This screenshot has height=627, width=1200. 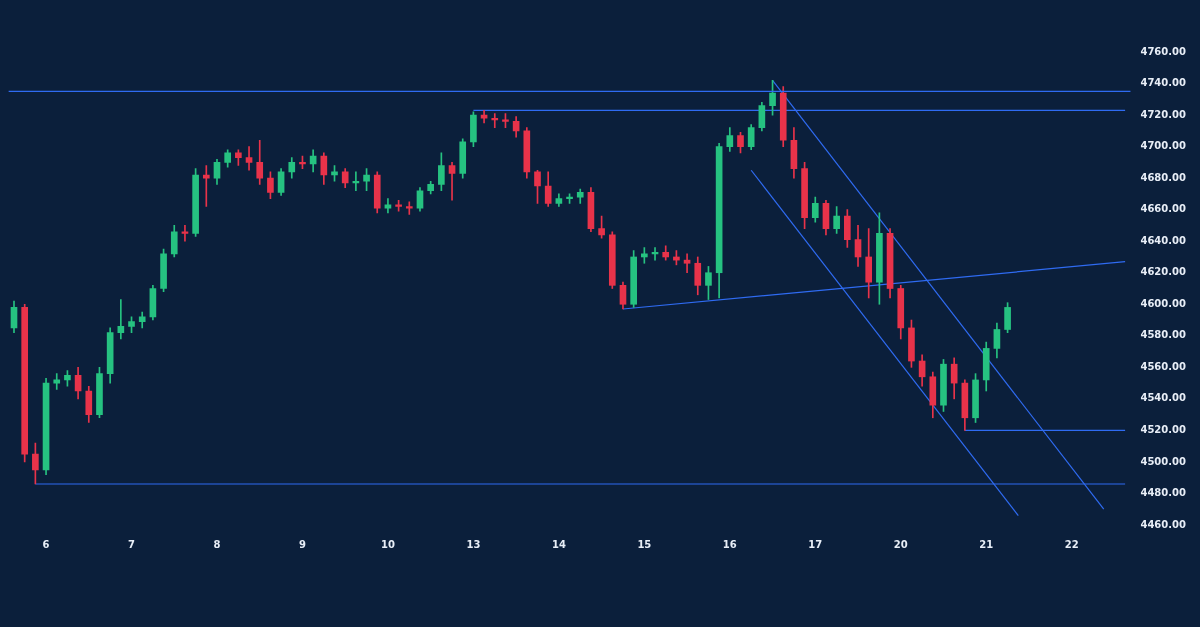 I want to click on y-tick-label: 4520.00, so click(x=1163, y=429).